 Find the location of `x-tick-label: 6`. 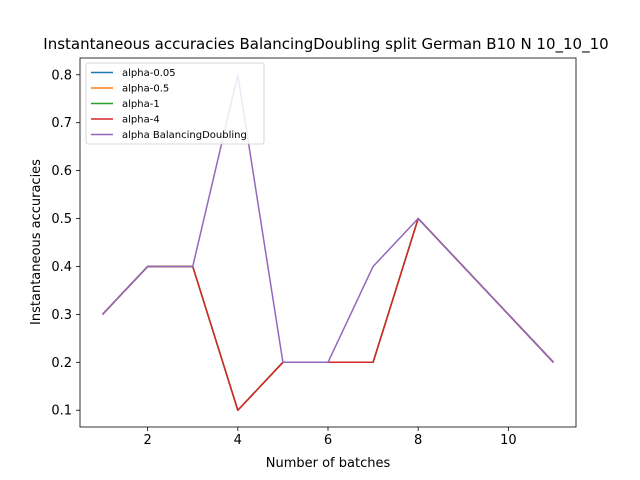

x-tick-label: 6 is located at coordinates (328, 440).